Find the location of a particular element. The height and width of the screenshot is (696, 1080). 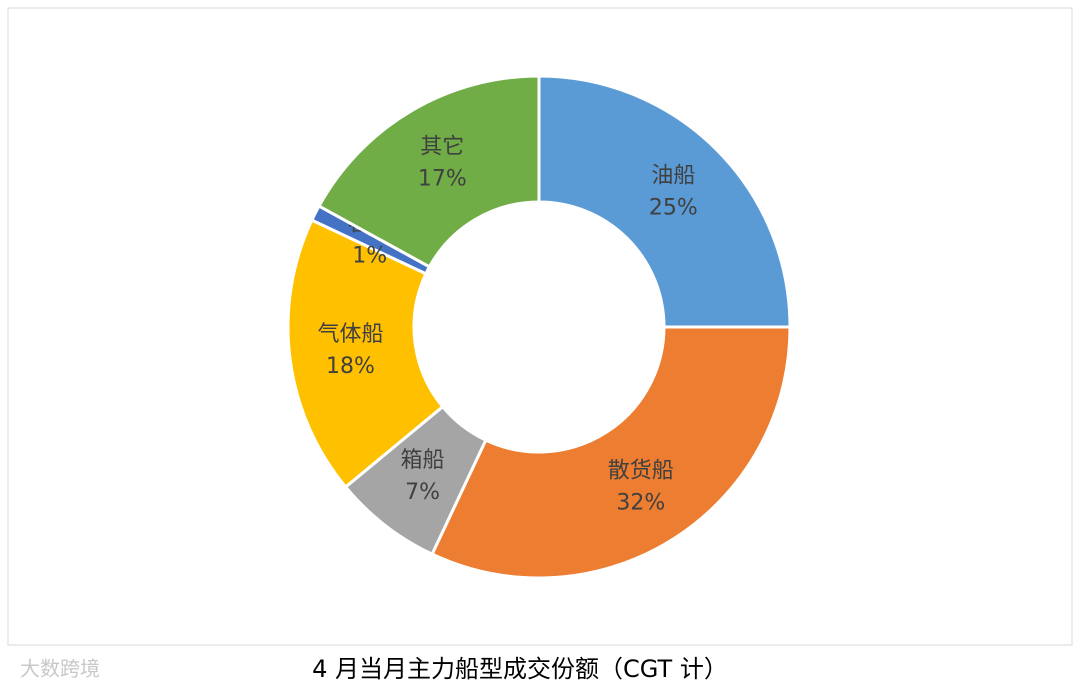

slice-value-label: 7% is located at coordinates (422, 492).